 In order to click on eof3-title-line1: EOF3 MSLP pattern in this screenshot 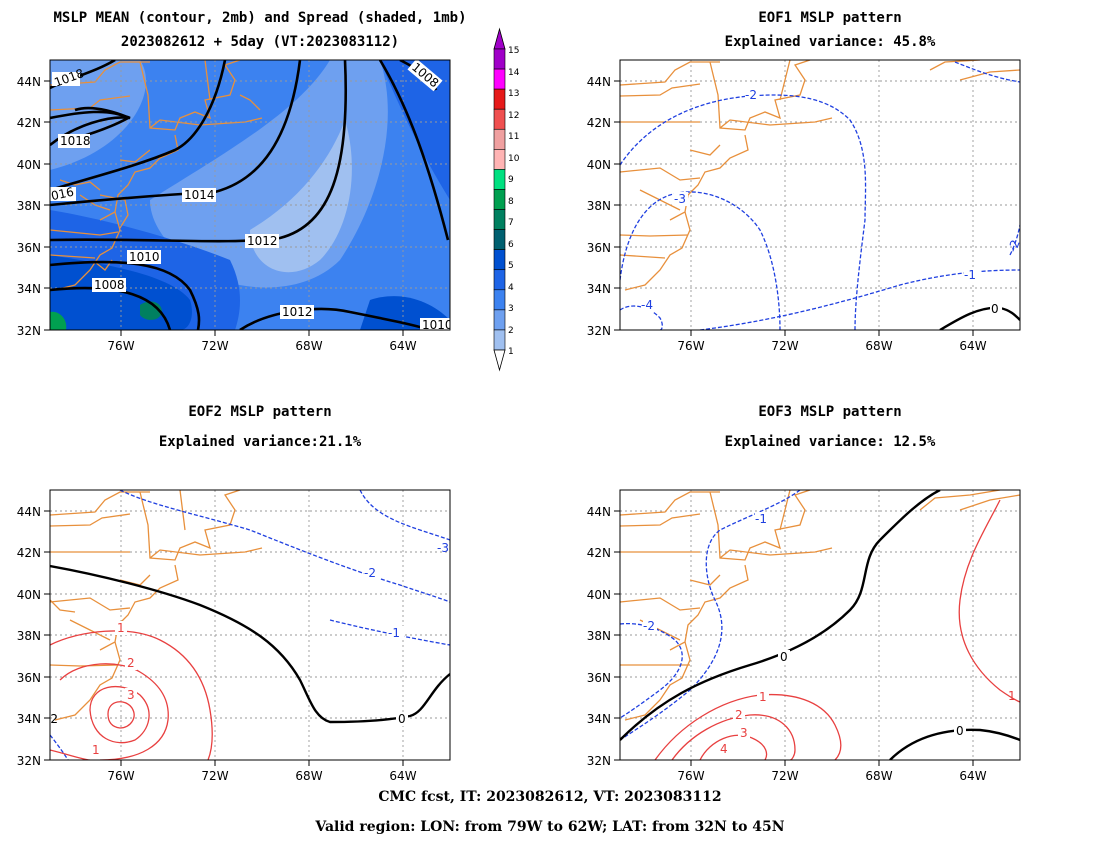, I will do `click(830, 412)`.